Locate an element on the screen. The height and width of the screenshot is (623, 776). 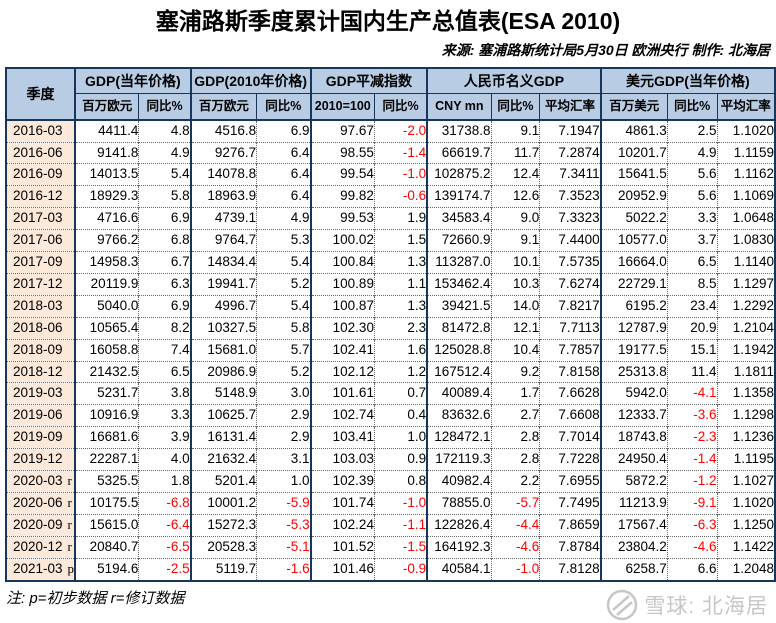
data-cell: 18929.3 is located at coordinates (106, 196).